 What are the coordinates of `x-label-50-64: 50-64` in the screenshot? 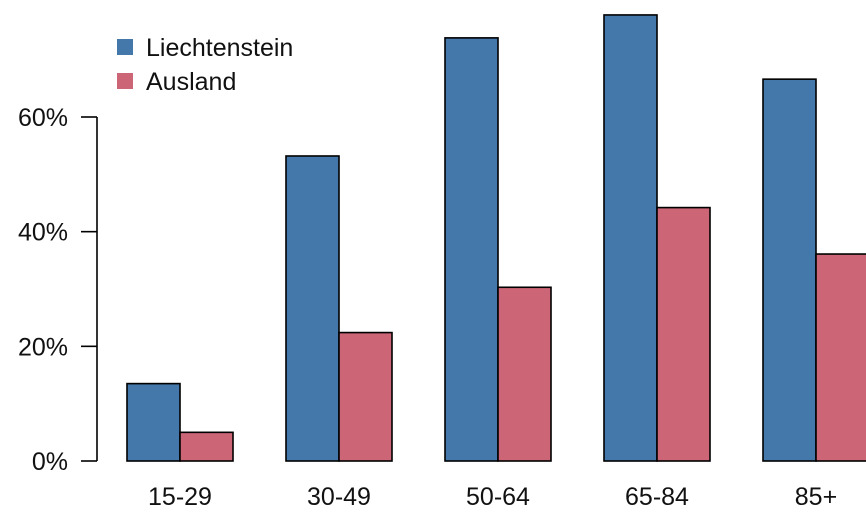 It's located at (498, 497).